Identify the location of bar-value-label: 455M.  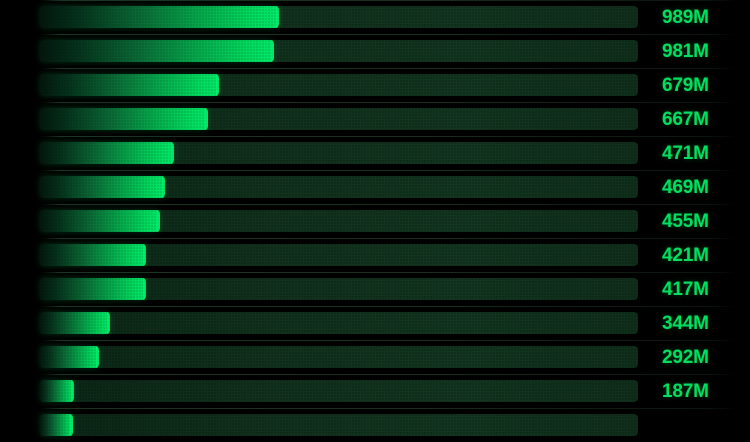
(685, 221).